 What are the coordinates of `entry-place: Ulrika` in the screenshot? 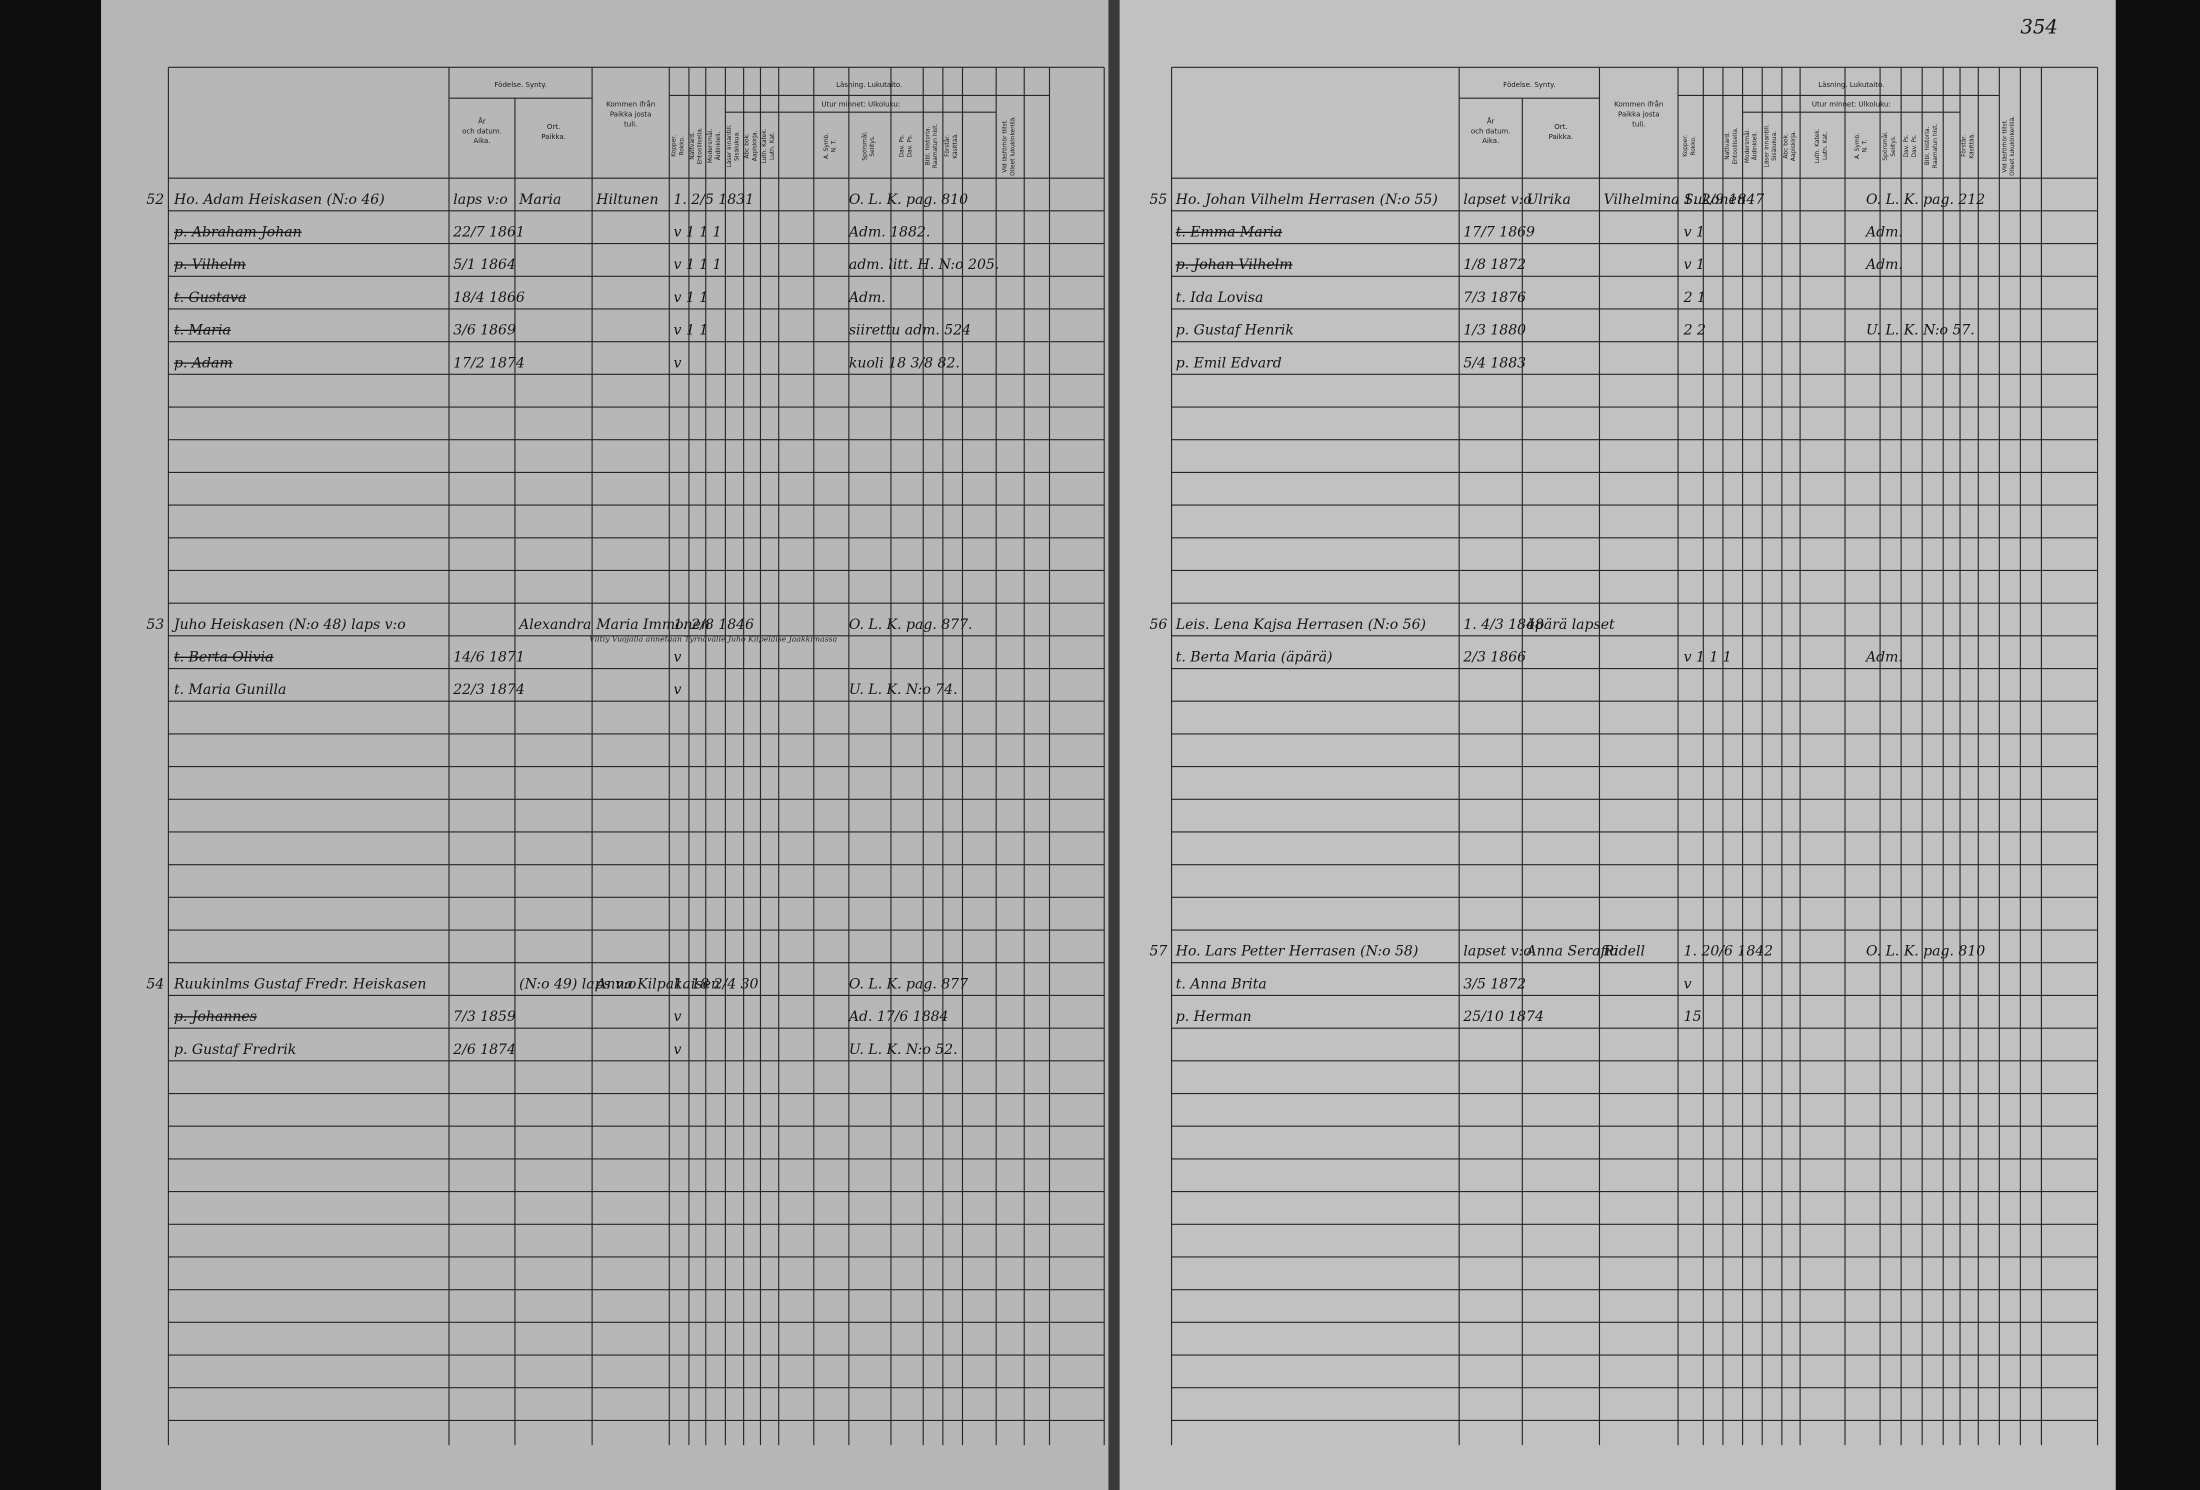 It's located at (1549, 200).